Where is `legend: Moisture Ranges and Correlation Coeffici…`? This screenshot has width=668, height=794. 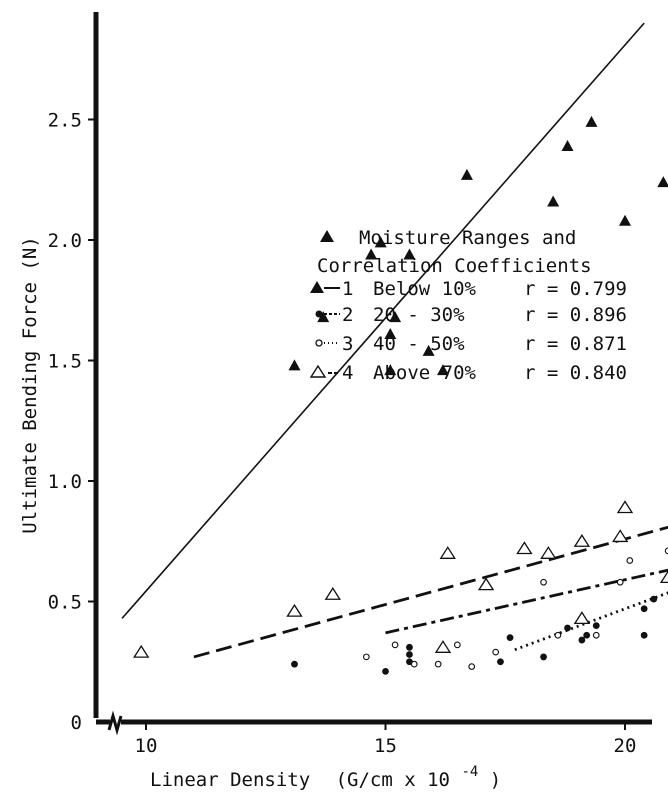 legend: Moisture Ranges and Correlation Coeffici… is located at coordinates (468, 305).